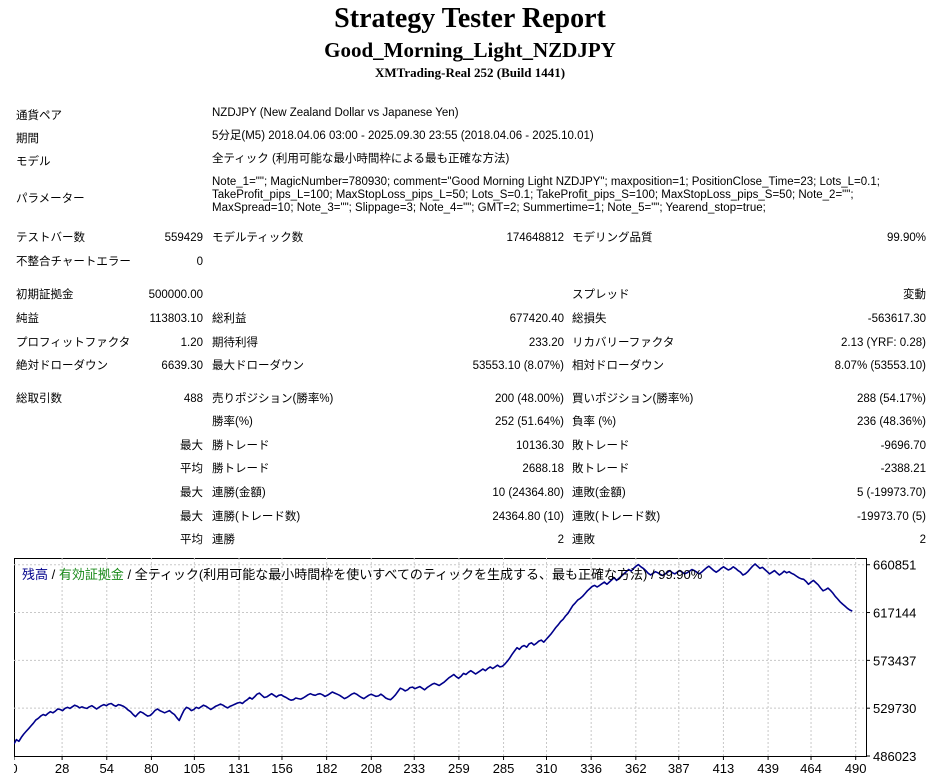 This screenshot has height=778, width=940. Describe the element at coordinates (633, 399) in the screenshot. I see `stats-cell: 買いポジション(勝率%)` at that location.